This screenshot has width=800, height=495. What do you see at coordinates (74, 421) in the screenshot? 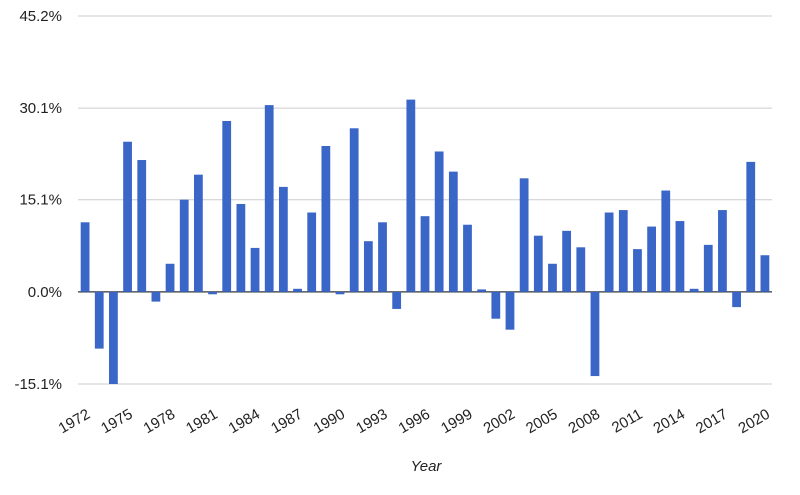
I see `x-tick-label: 1972` at bounding box center [74, 421].